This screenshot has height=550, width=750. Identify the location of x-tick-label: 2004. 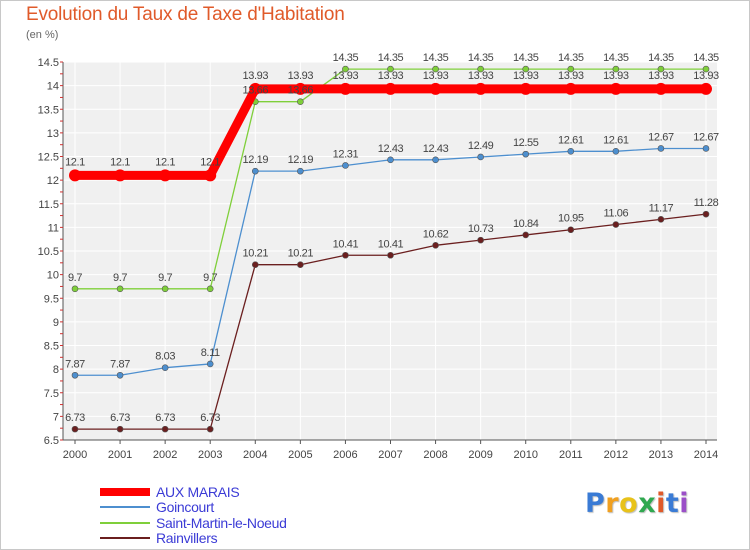
(255, 455).